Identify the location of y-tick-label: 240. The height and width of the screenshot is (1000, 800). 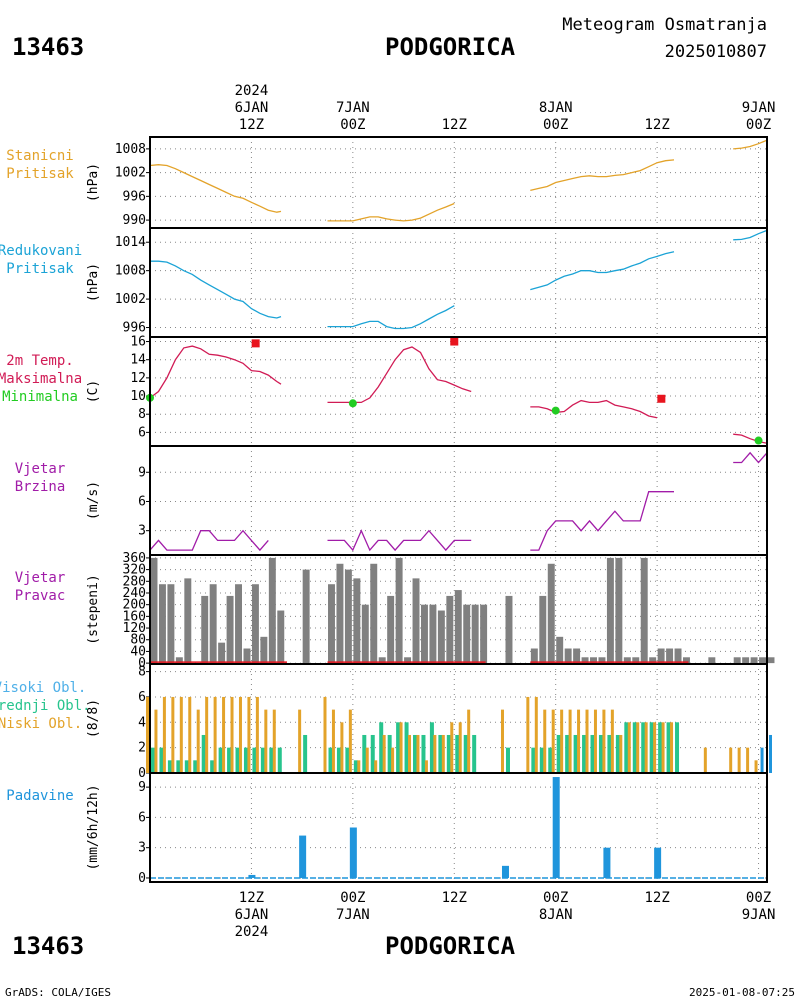
(134, 593).